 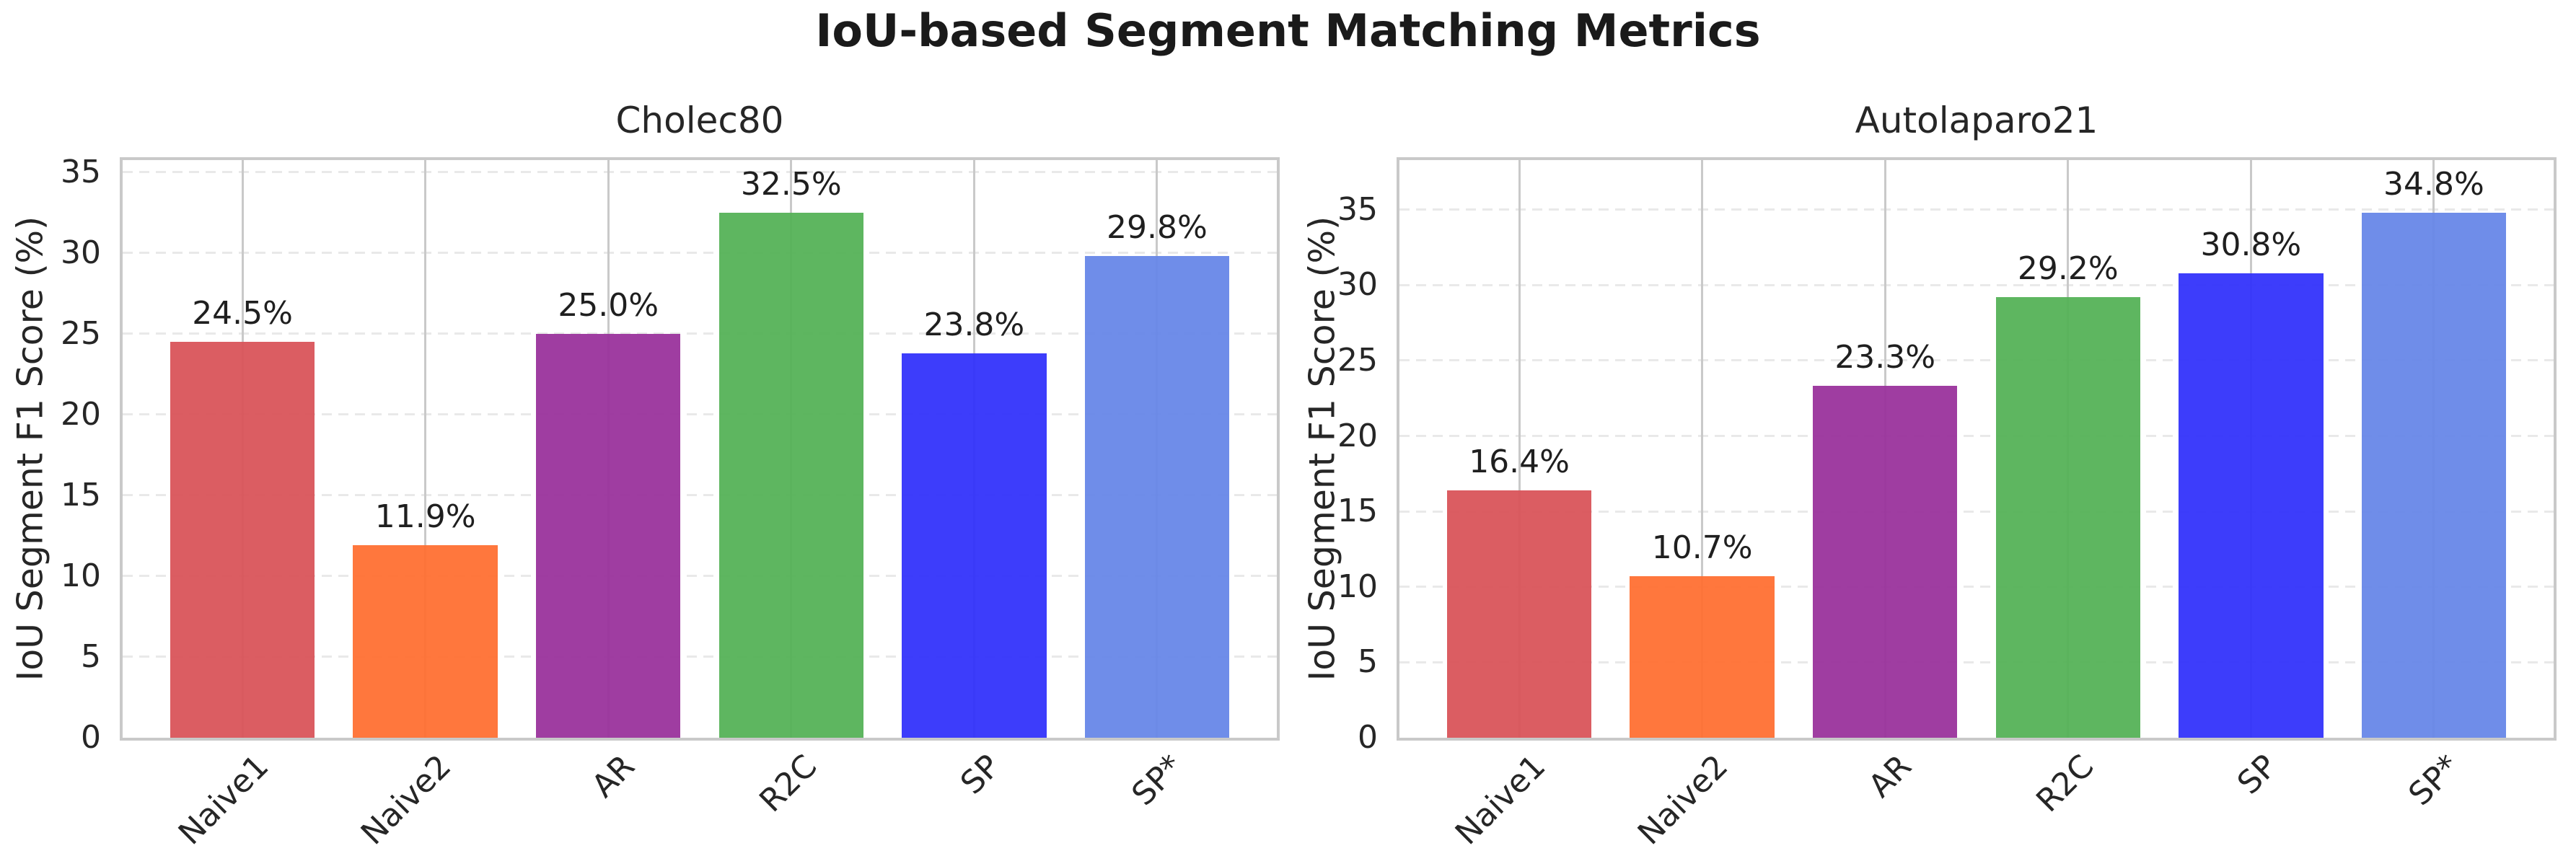 I want to click on bar-value-label: 10.7%, so click(x=1702, y=548).